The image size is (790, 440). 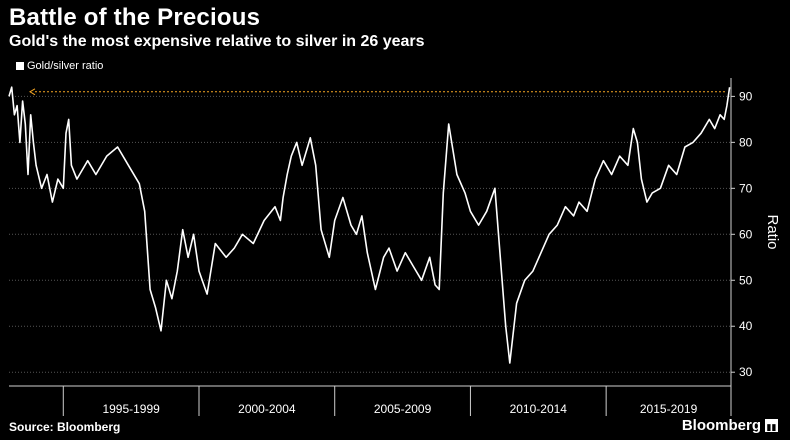 What do you see at coordinates (20, 66) in the screenshot?
I see `legend-swatch` at bounding box center [20, 66].